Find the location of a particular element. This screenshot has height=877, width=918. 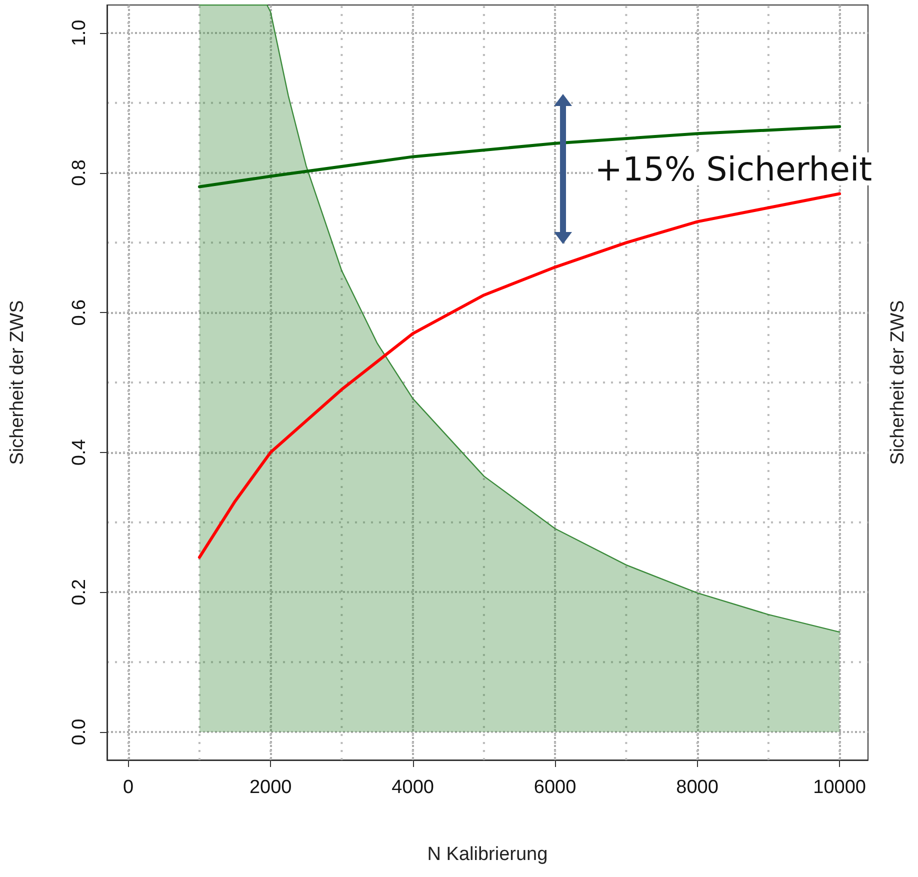

x-tick-label: 0 is located at coordinates (128, 787).